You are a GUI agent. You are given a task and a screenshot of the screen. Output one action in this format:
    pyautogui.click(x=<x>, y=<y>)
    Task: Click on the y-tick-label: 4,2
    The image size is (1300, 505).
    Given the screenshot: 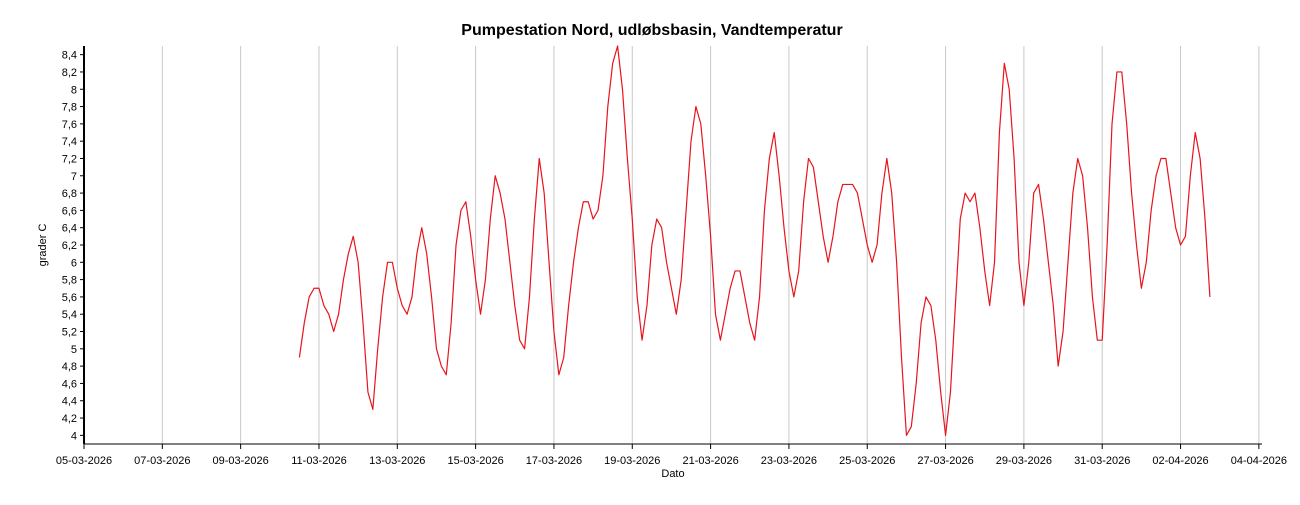 What is the action you would take?
    pyautogui.click(x=69, y=419)
    